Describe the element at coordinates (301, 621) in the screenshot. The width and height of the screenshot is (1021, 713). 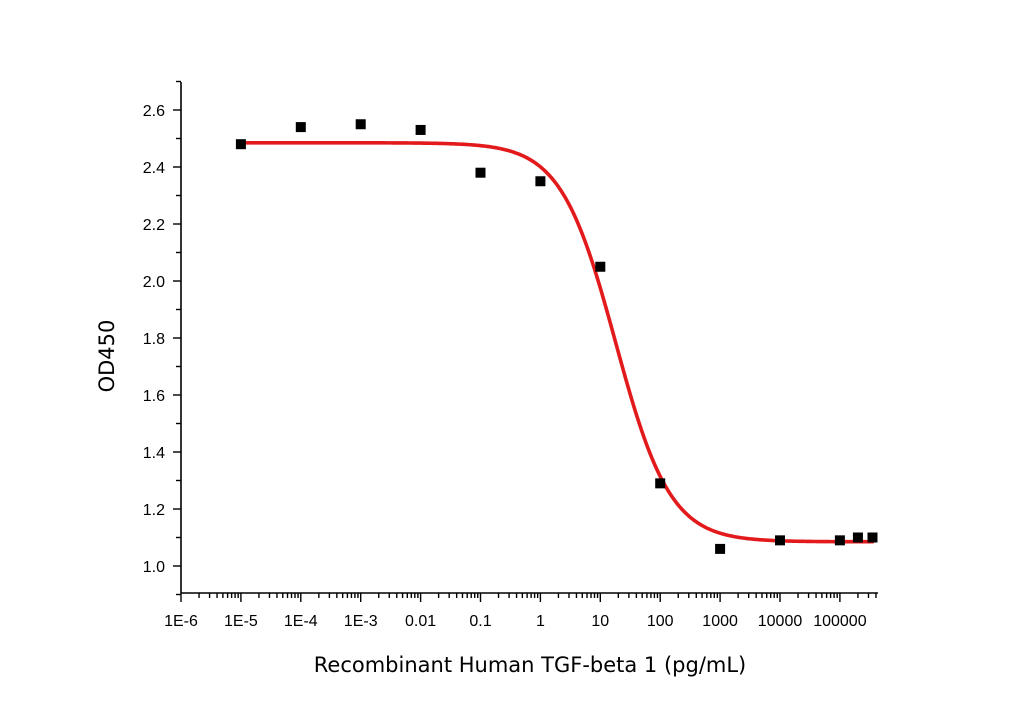
I see `x-tick-label: 1E-4` at that location.